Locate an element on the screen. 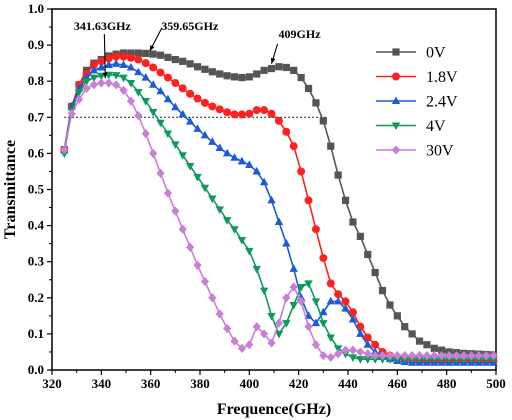  annotation-label: 409GHz is located at coordinates (300, 34).